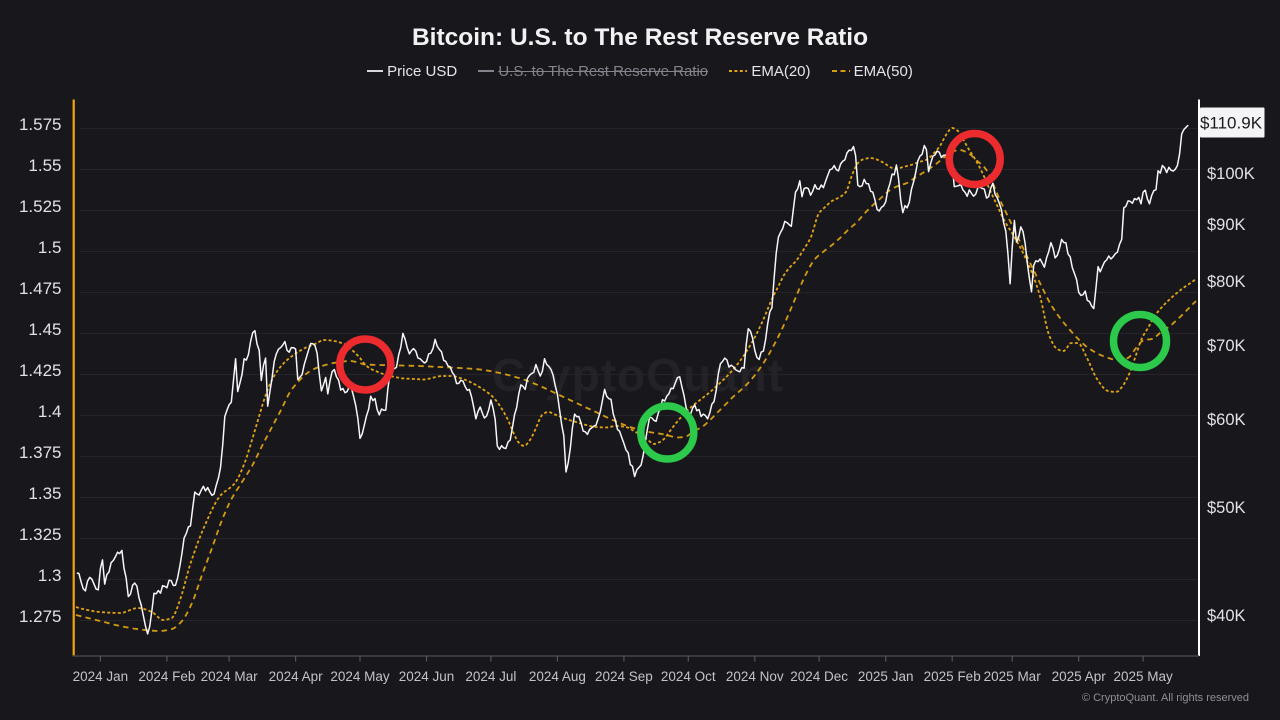  What do you see at coordinates (1231, 123) in the screenshot?
I see `svg-text: $110.9K` at bounding box center [1231, 123].